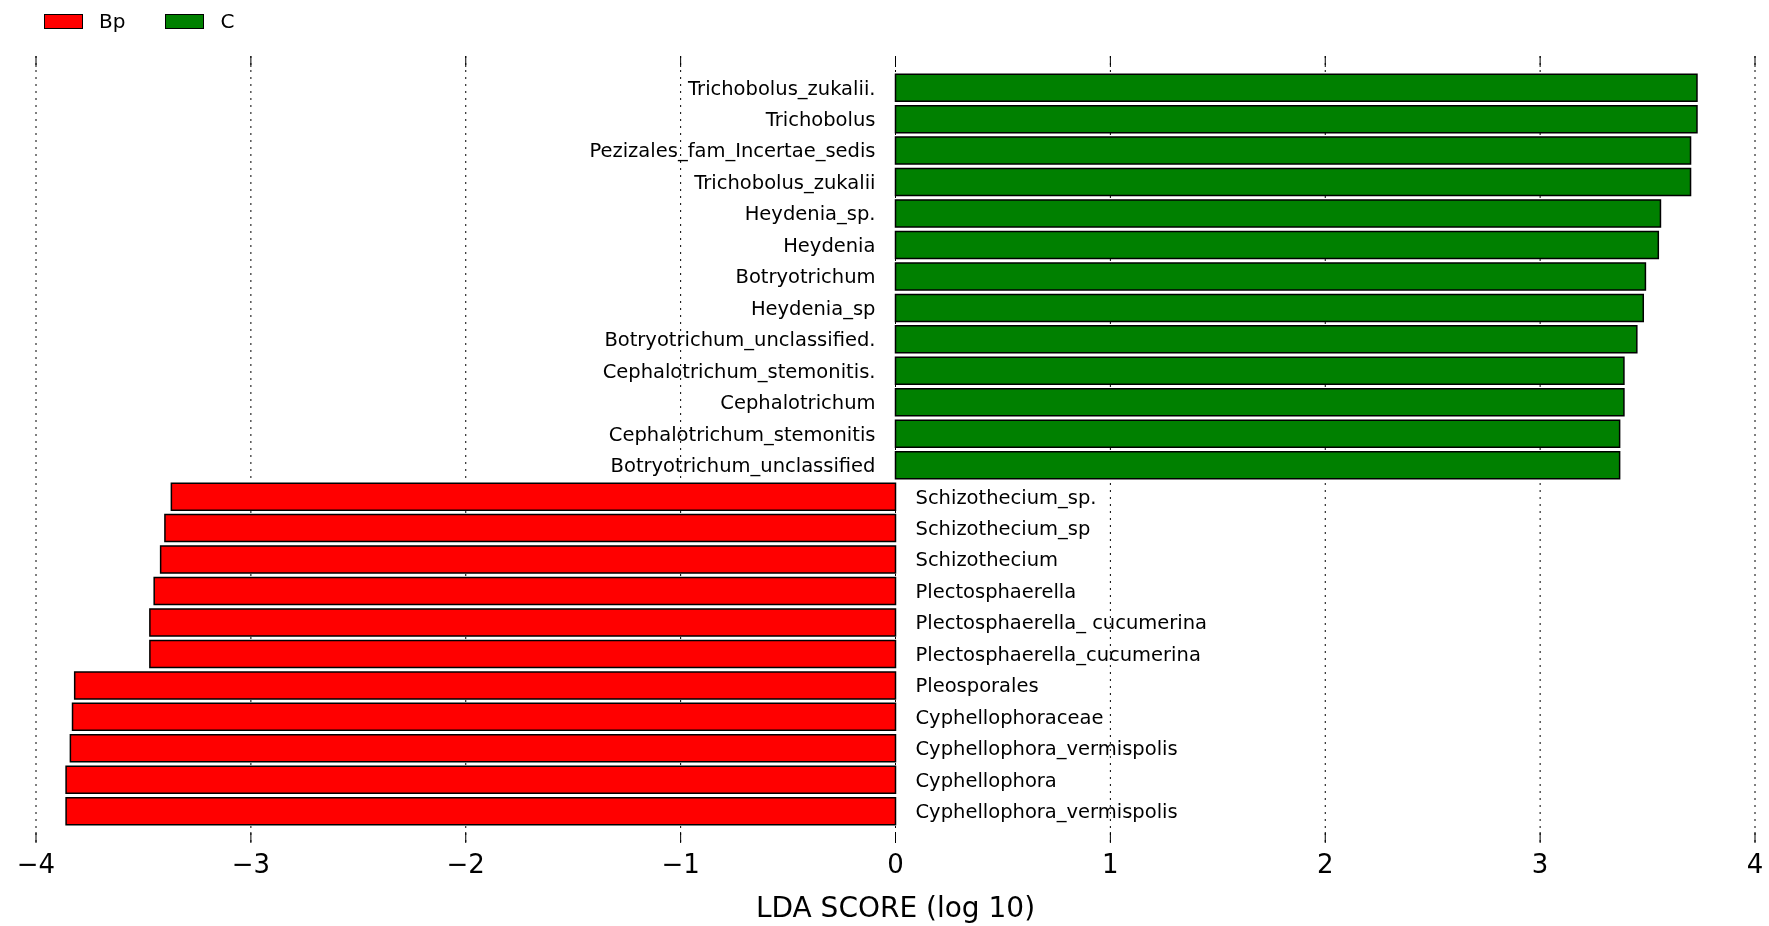  Describe the element at coordinates (798, 403) in the screenshot. I see `y-tick-label: Cephalotrichum` at that location.